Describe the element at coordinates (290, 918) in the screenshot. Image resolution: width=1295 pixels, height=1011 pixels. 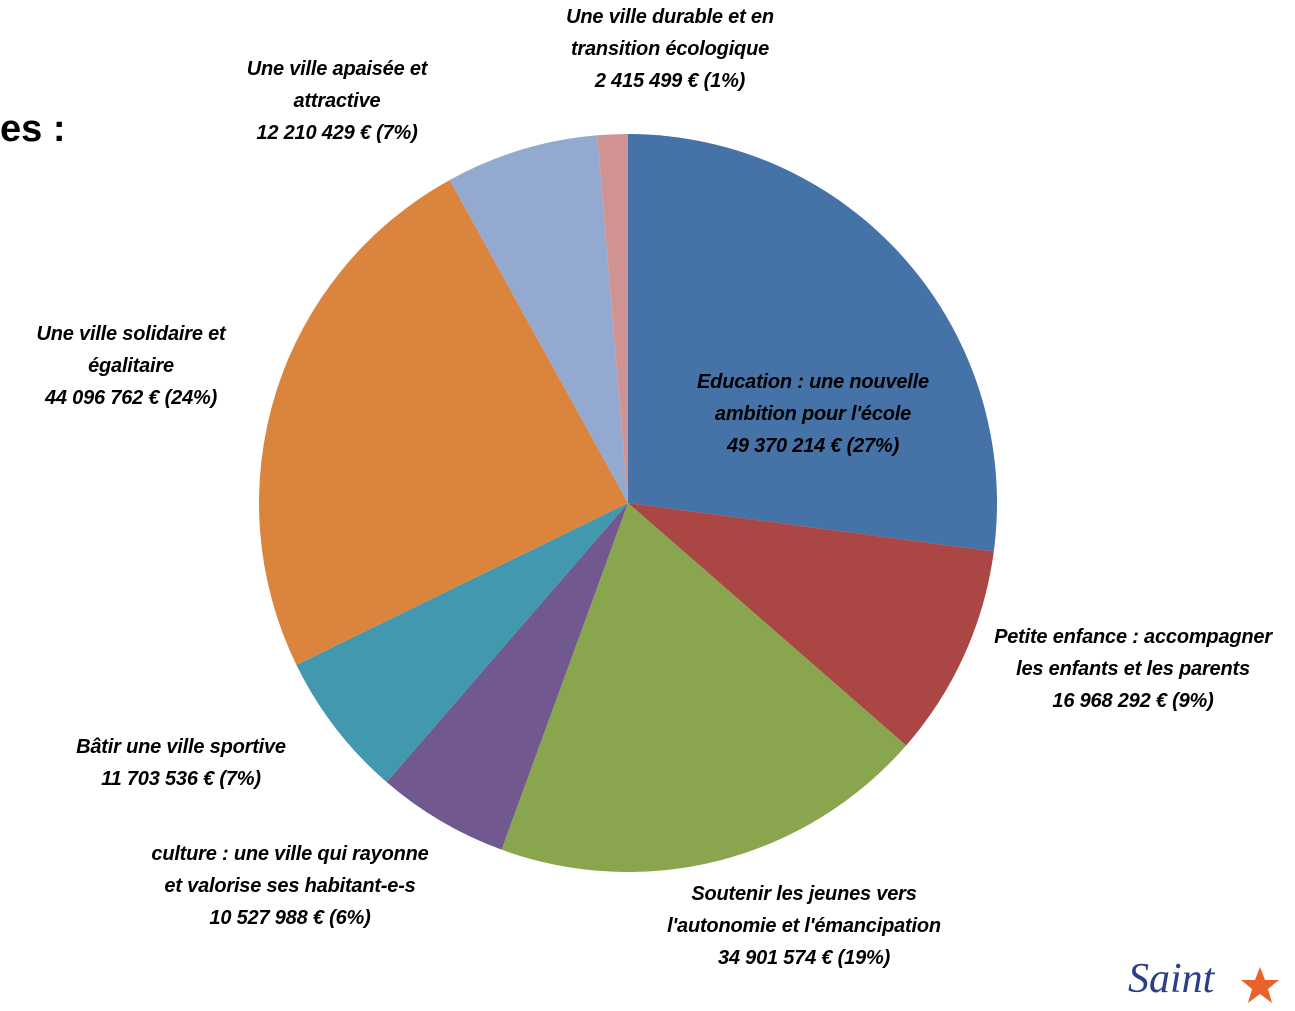
I see `value-label: 10 527 988 € (6%)` at that location.